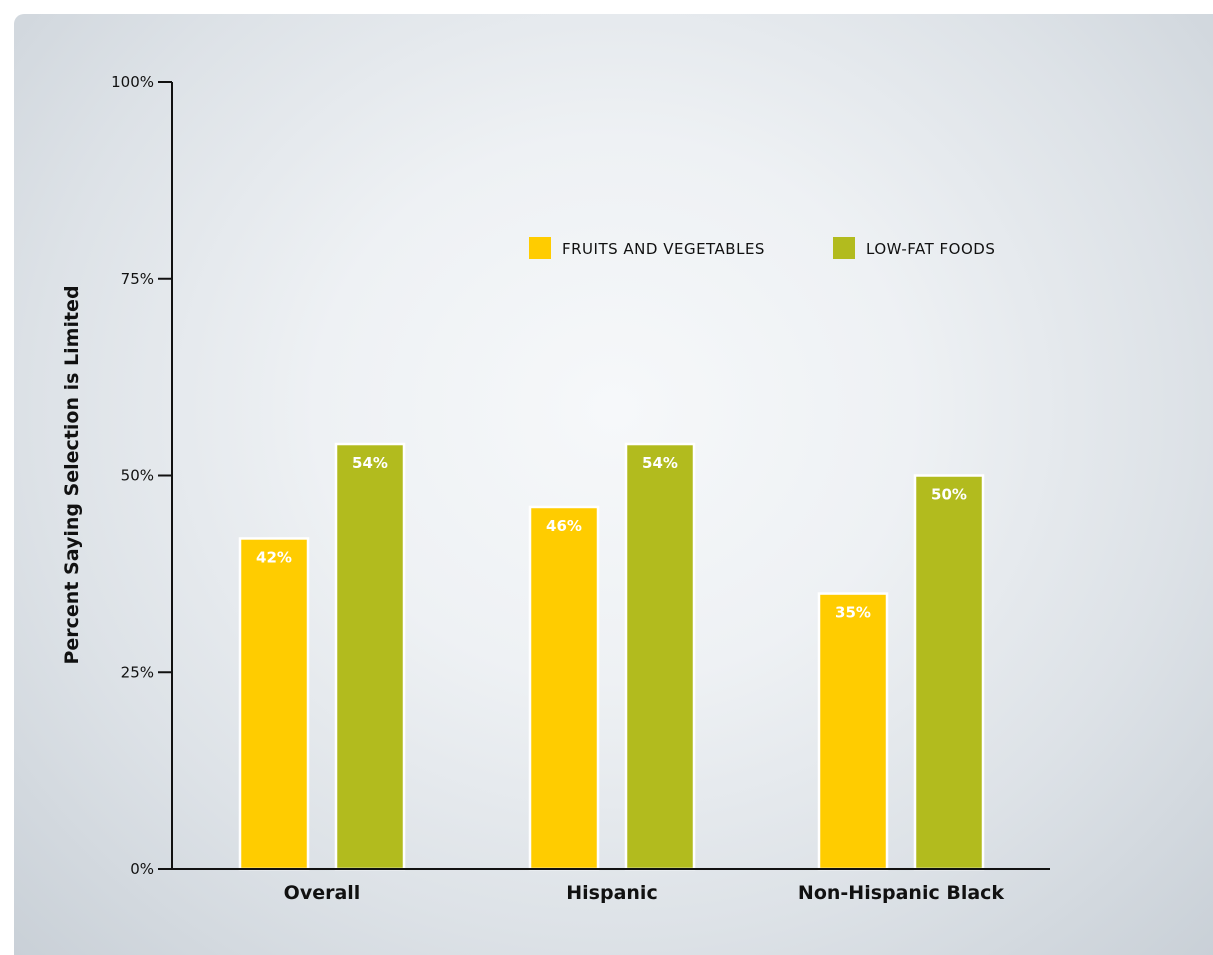 Image resolution: width=1213 pixels, height=955 pixels. Describe the element at coordinates (322, 893) in the screenshot. I see `x-tick-label: Overall` at that location.